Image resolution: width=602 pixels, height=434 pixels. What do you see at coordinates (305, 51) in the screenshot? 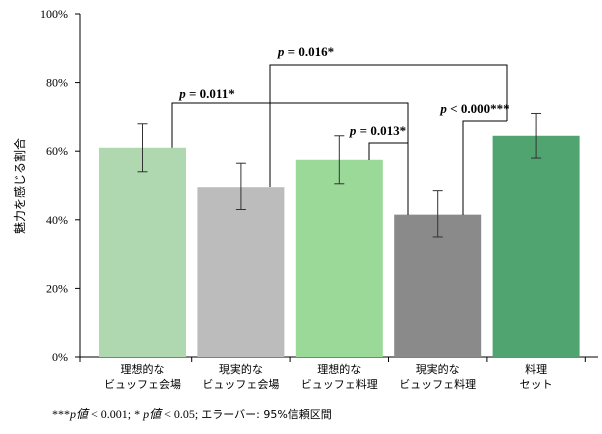
I see `p-value-label: p = 0.016*` at bounding box center [305, 51].